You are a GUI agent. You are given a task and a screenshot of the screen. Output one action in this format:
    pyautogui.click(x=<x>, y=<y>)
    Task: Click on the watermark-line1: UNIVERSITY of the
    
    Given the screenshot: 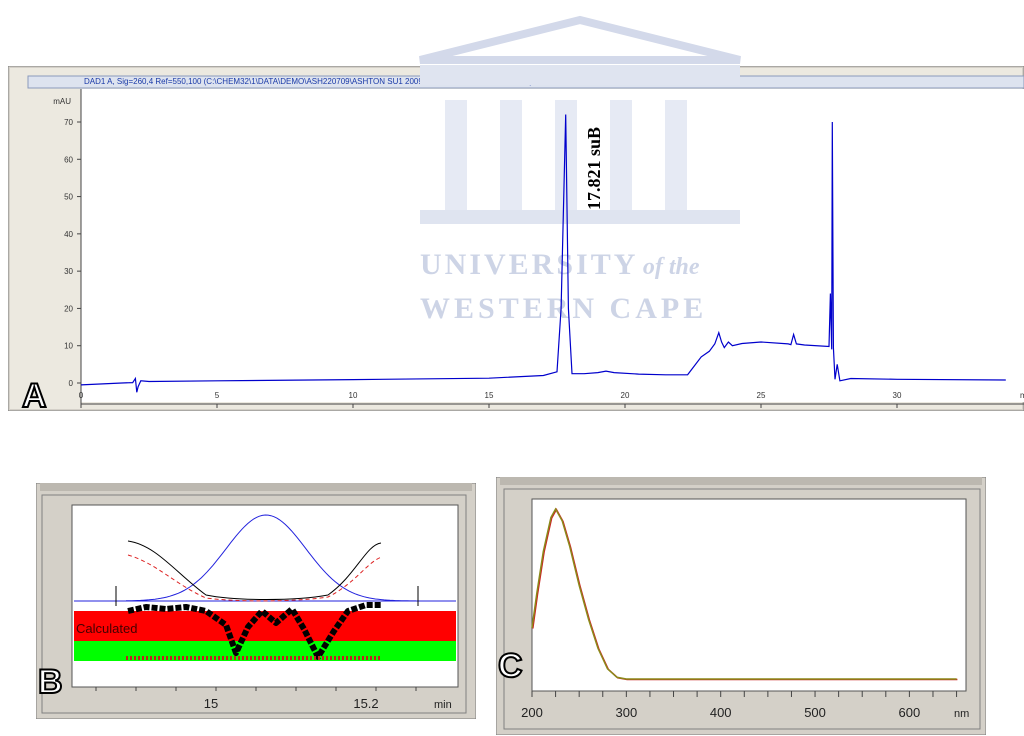 What is the action you would take?
    pyautogui.click(x=560, y=264)
    